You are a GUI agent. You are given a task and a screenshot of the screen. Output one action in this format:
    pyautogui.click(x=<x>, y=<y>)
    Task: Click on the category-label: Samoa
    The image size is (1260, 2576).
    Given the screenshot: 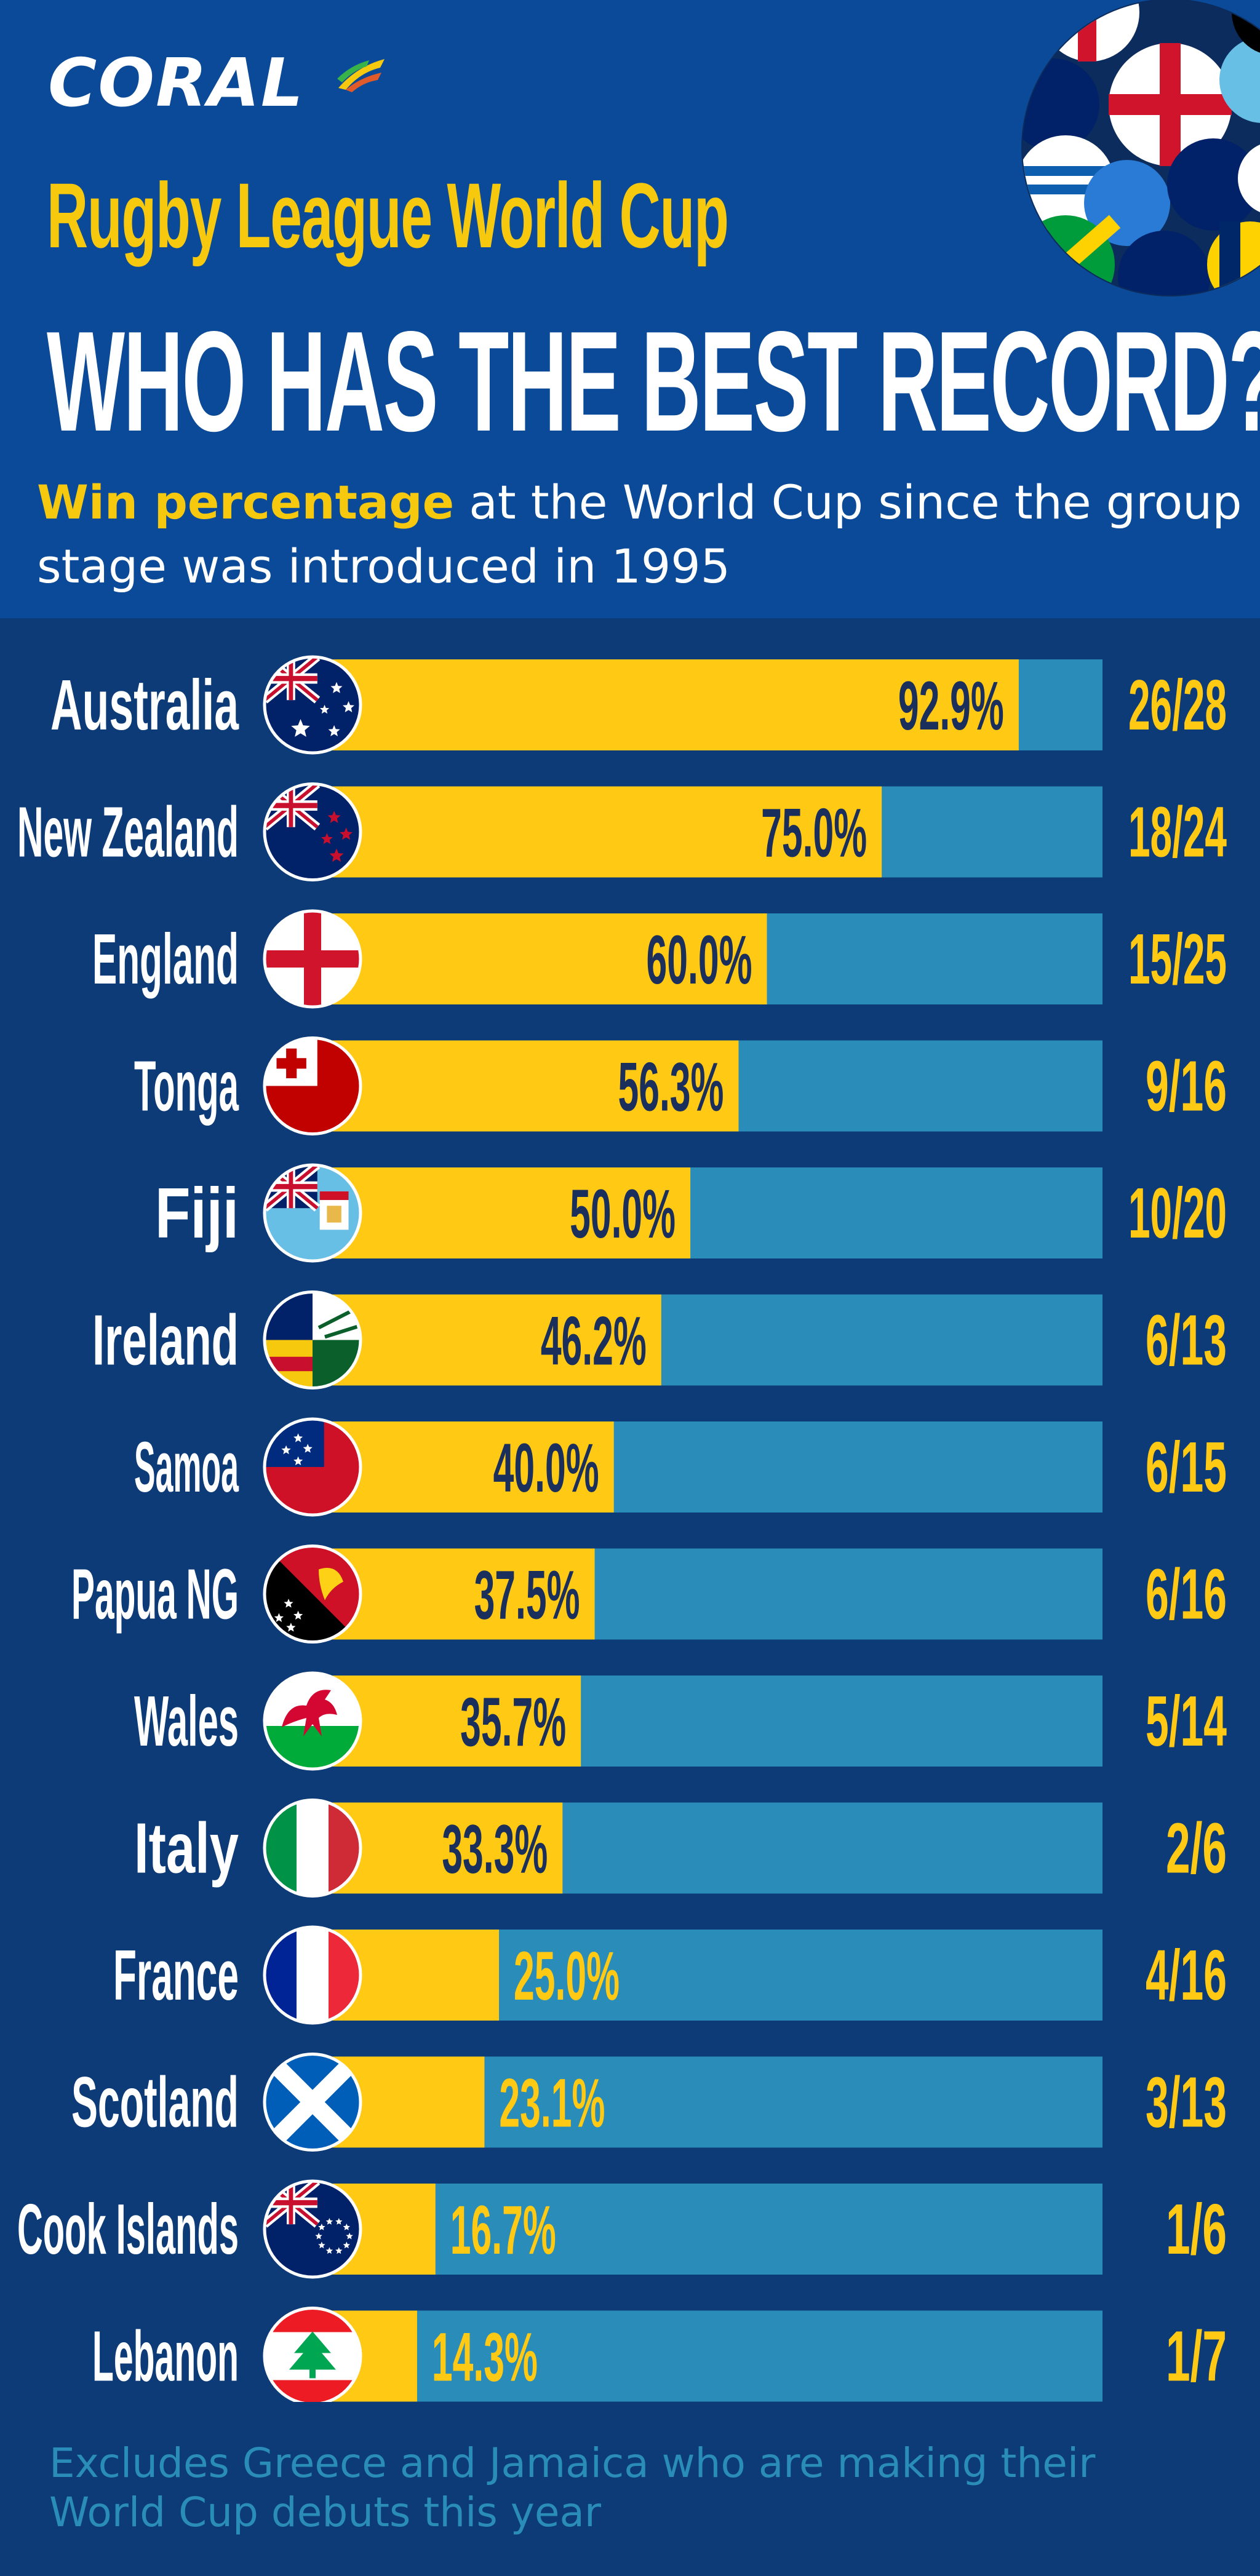 What is the action you would take?
    pyautogui.click(x=186, y=1467)
    